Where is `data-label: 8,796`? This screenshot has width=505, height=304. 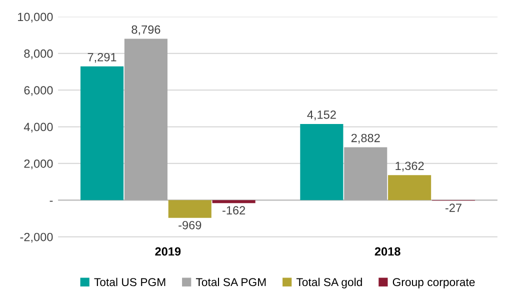
data-label: 8,796 is located at coordinates (146, 30).